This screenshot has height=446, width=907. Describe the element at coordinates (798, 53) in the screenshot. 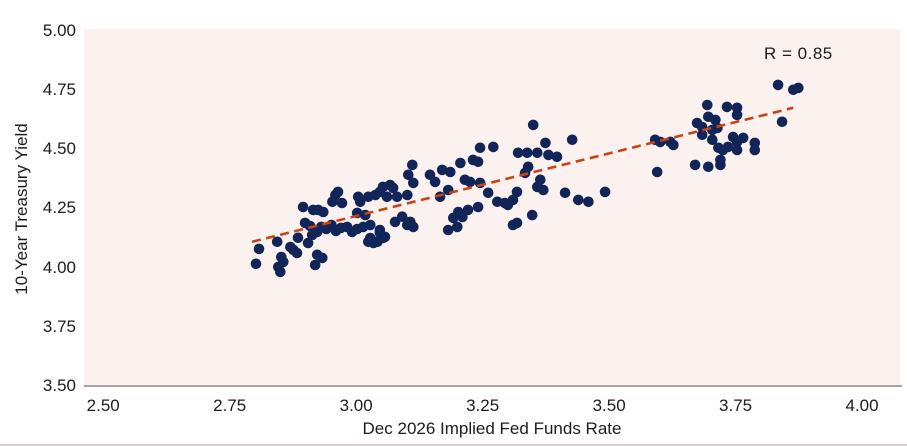

I see `correlation-annotation: R = 0.85` at that location.